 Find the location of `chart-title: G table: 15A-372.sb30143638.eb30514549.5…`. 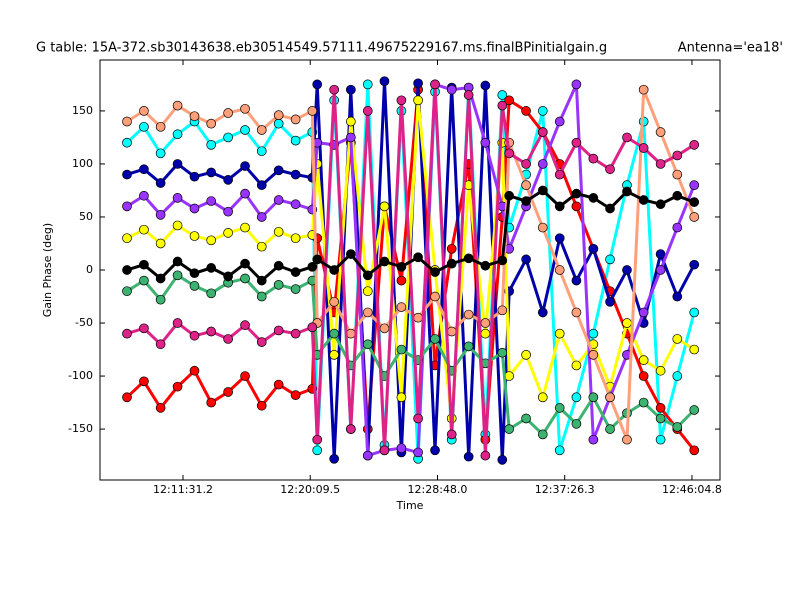

chart-title: G table: 15A-372.sb30143638.eb30514549.5… is located at coordinates (321, 48).